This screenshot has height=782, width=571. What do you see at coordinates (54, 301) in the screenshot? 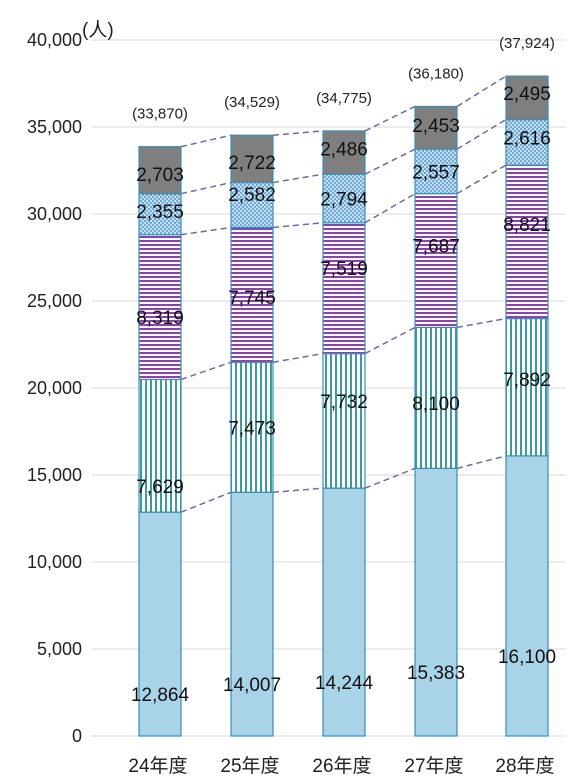
I see `y-tick-label: 25,000` at bounding box center [54, 301].